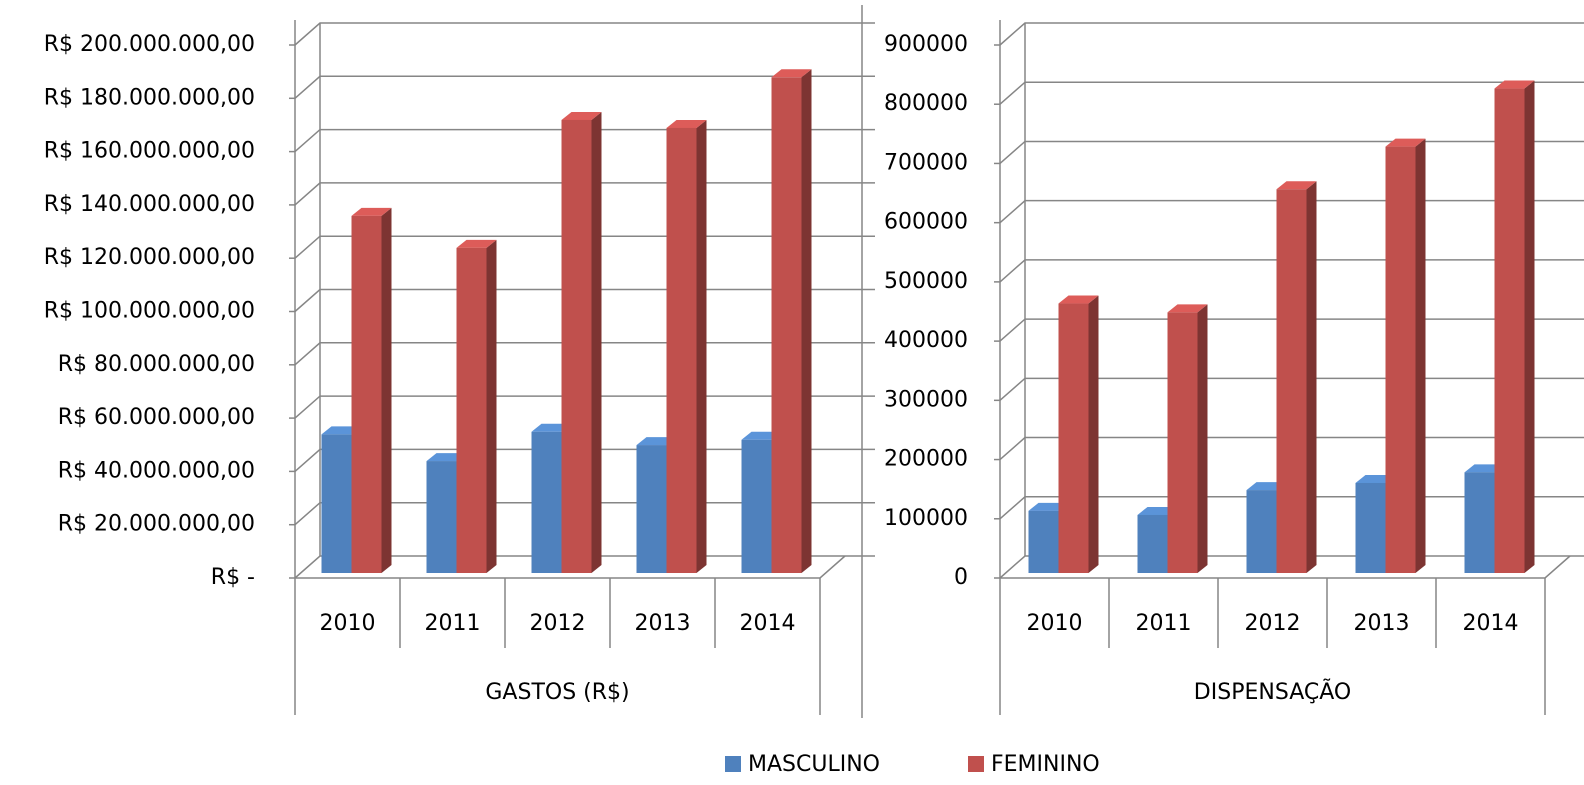 The height and width of the screenshot is (785, 1584). What do you see at coordinates (149, 311) in the screenshot?
I see `y-tick-label: R$ 100.000.000,00` at bounding box center [149, 311].